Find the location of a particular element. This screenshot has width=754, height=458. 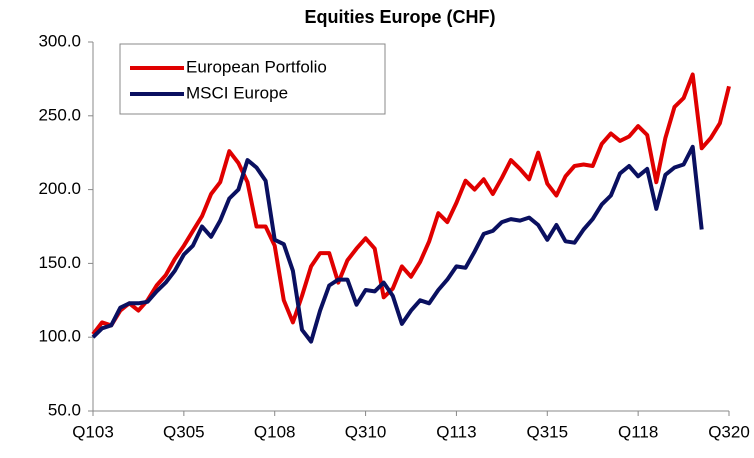

legend-label: MSCI Europe is located at coordinates (237, 92).